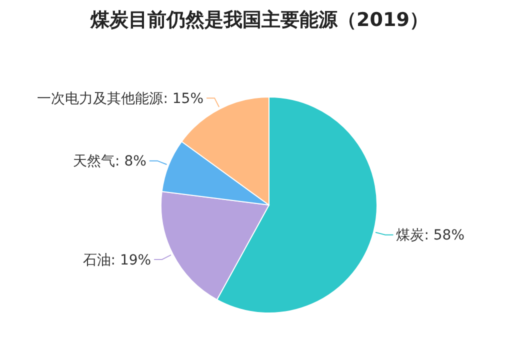  Describe the element at coordinates (120, 98) in the screenshot. I see `slice-label: 一次电力及其他能源: 15%` at that location.